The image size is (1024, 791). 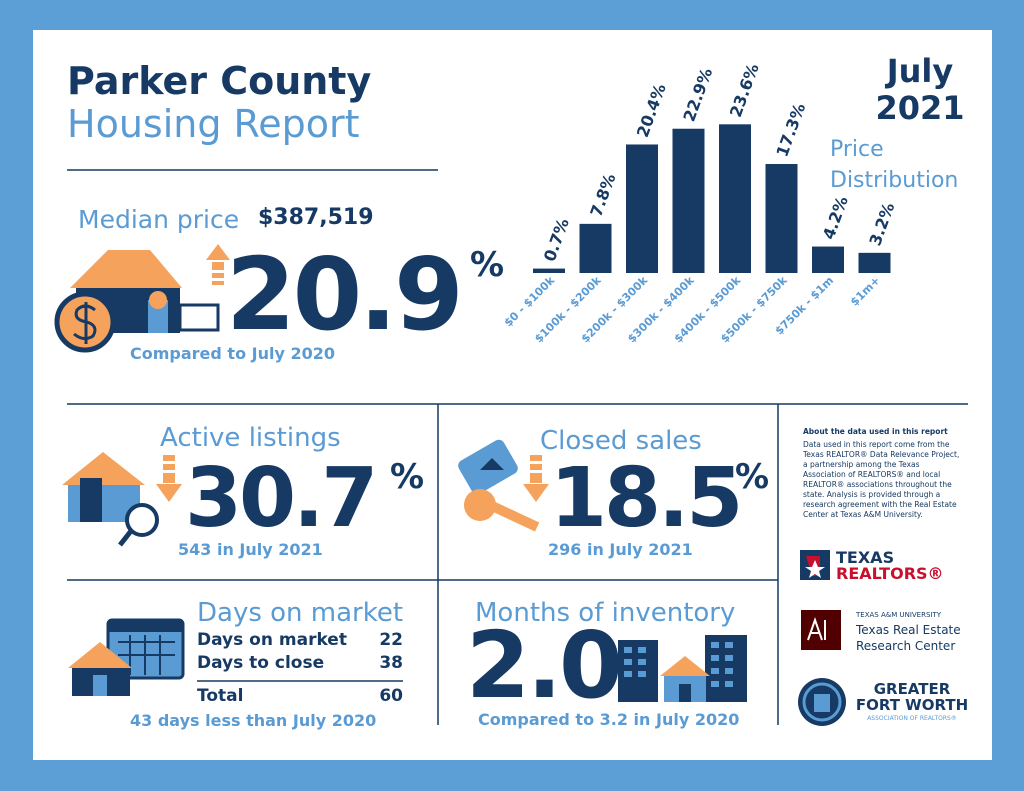 I want to click on median-price: $387,519, so click(x=316, y=217).